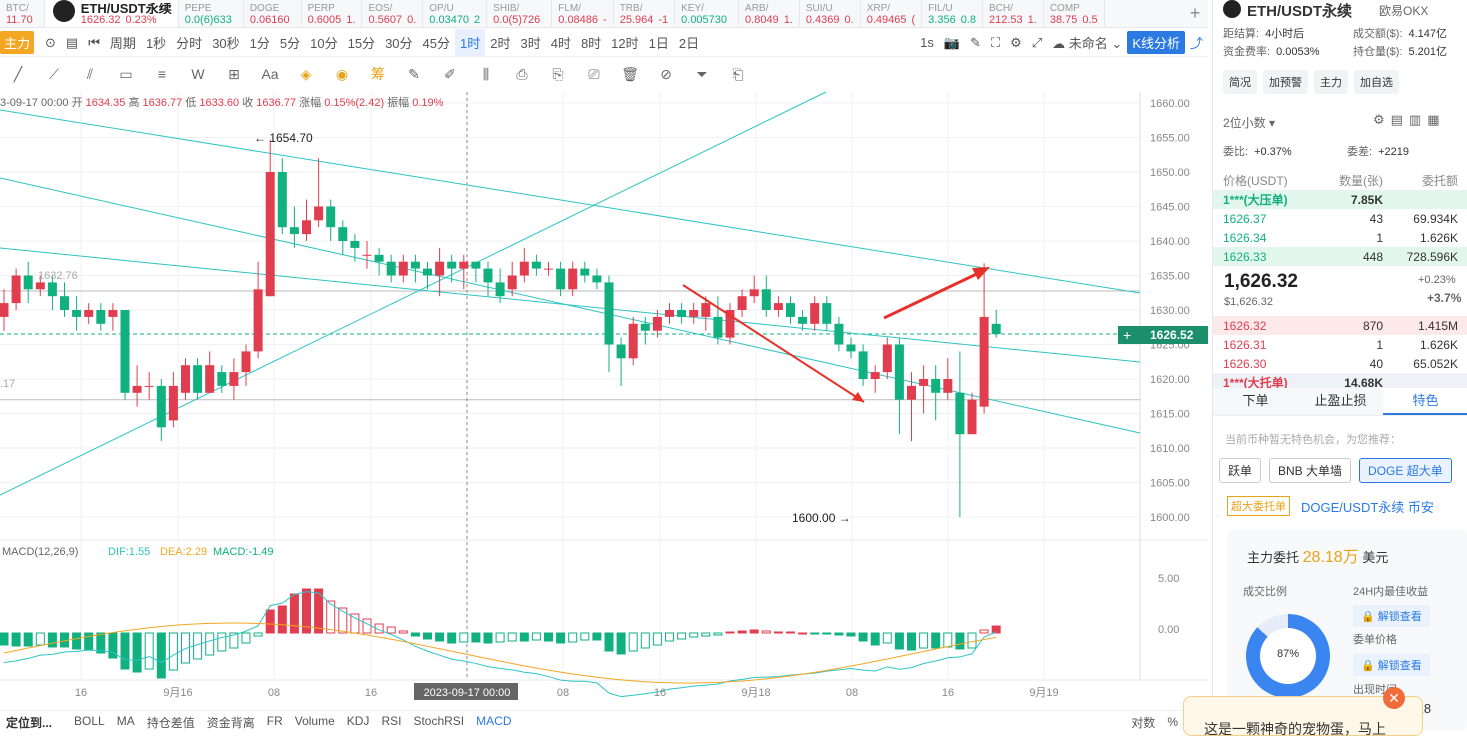 The height and width of the screenshot is (739, 1467). I want to click on collapse-icon: ⏮, so click(94, 42).